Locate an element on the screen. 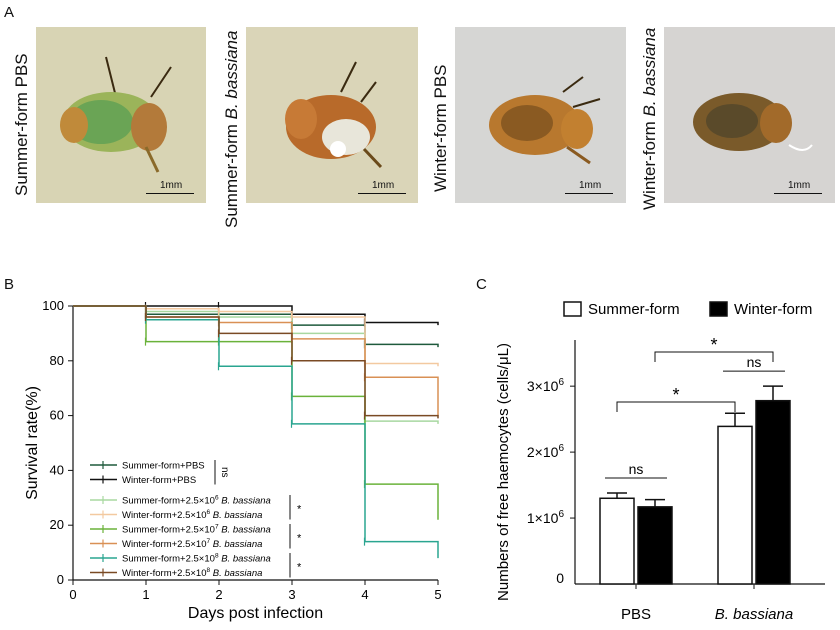 The image size is (840, 630). y-tick-label: 1×106 is located at coordinates (546, 517).